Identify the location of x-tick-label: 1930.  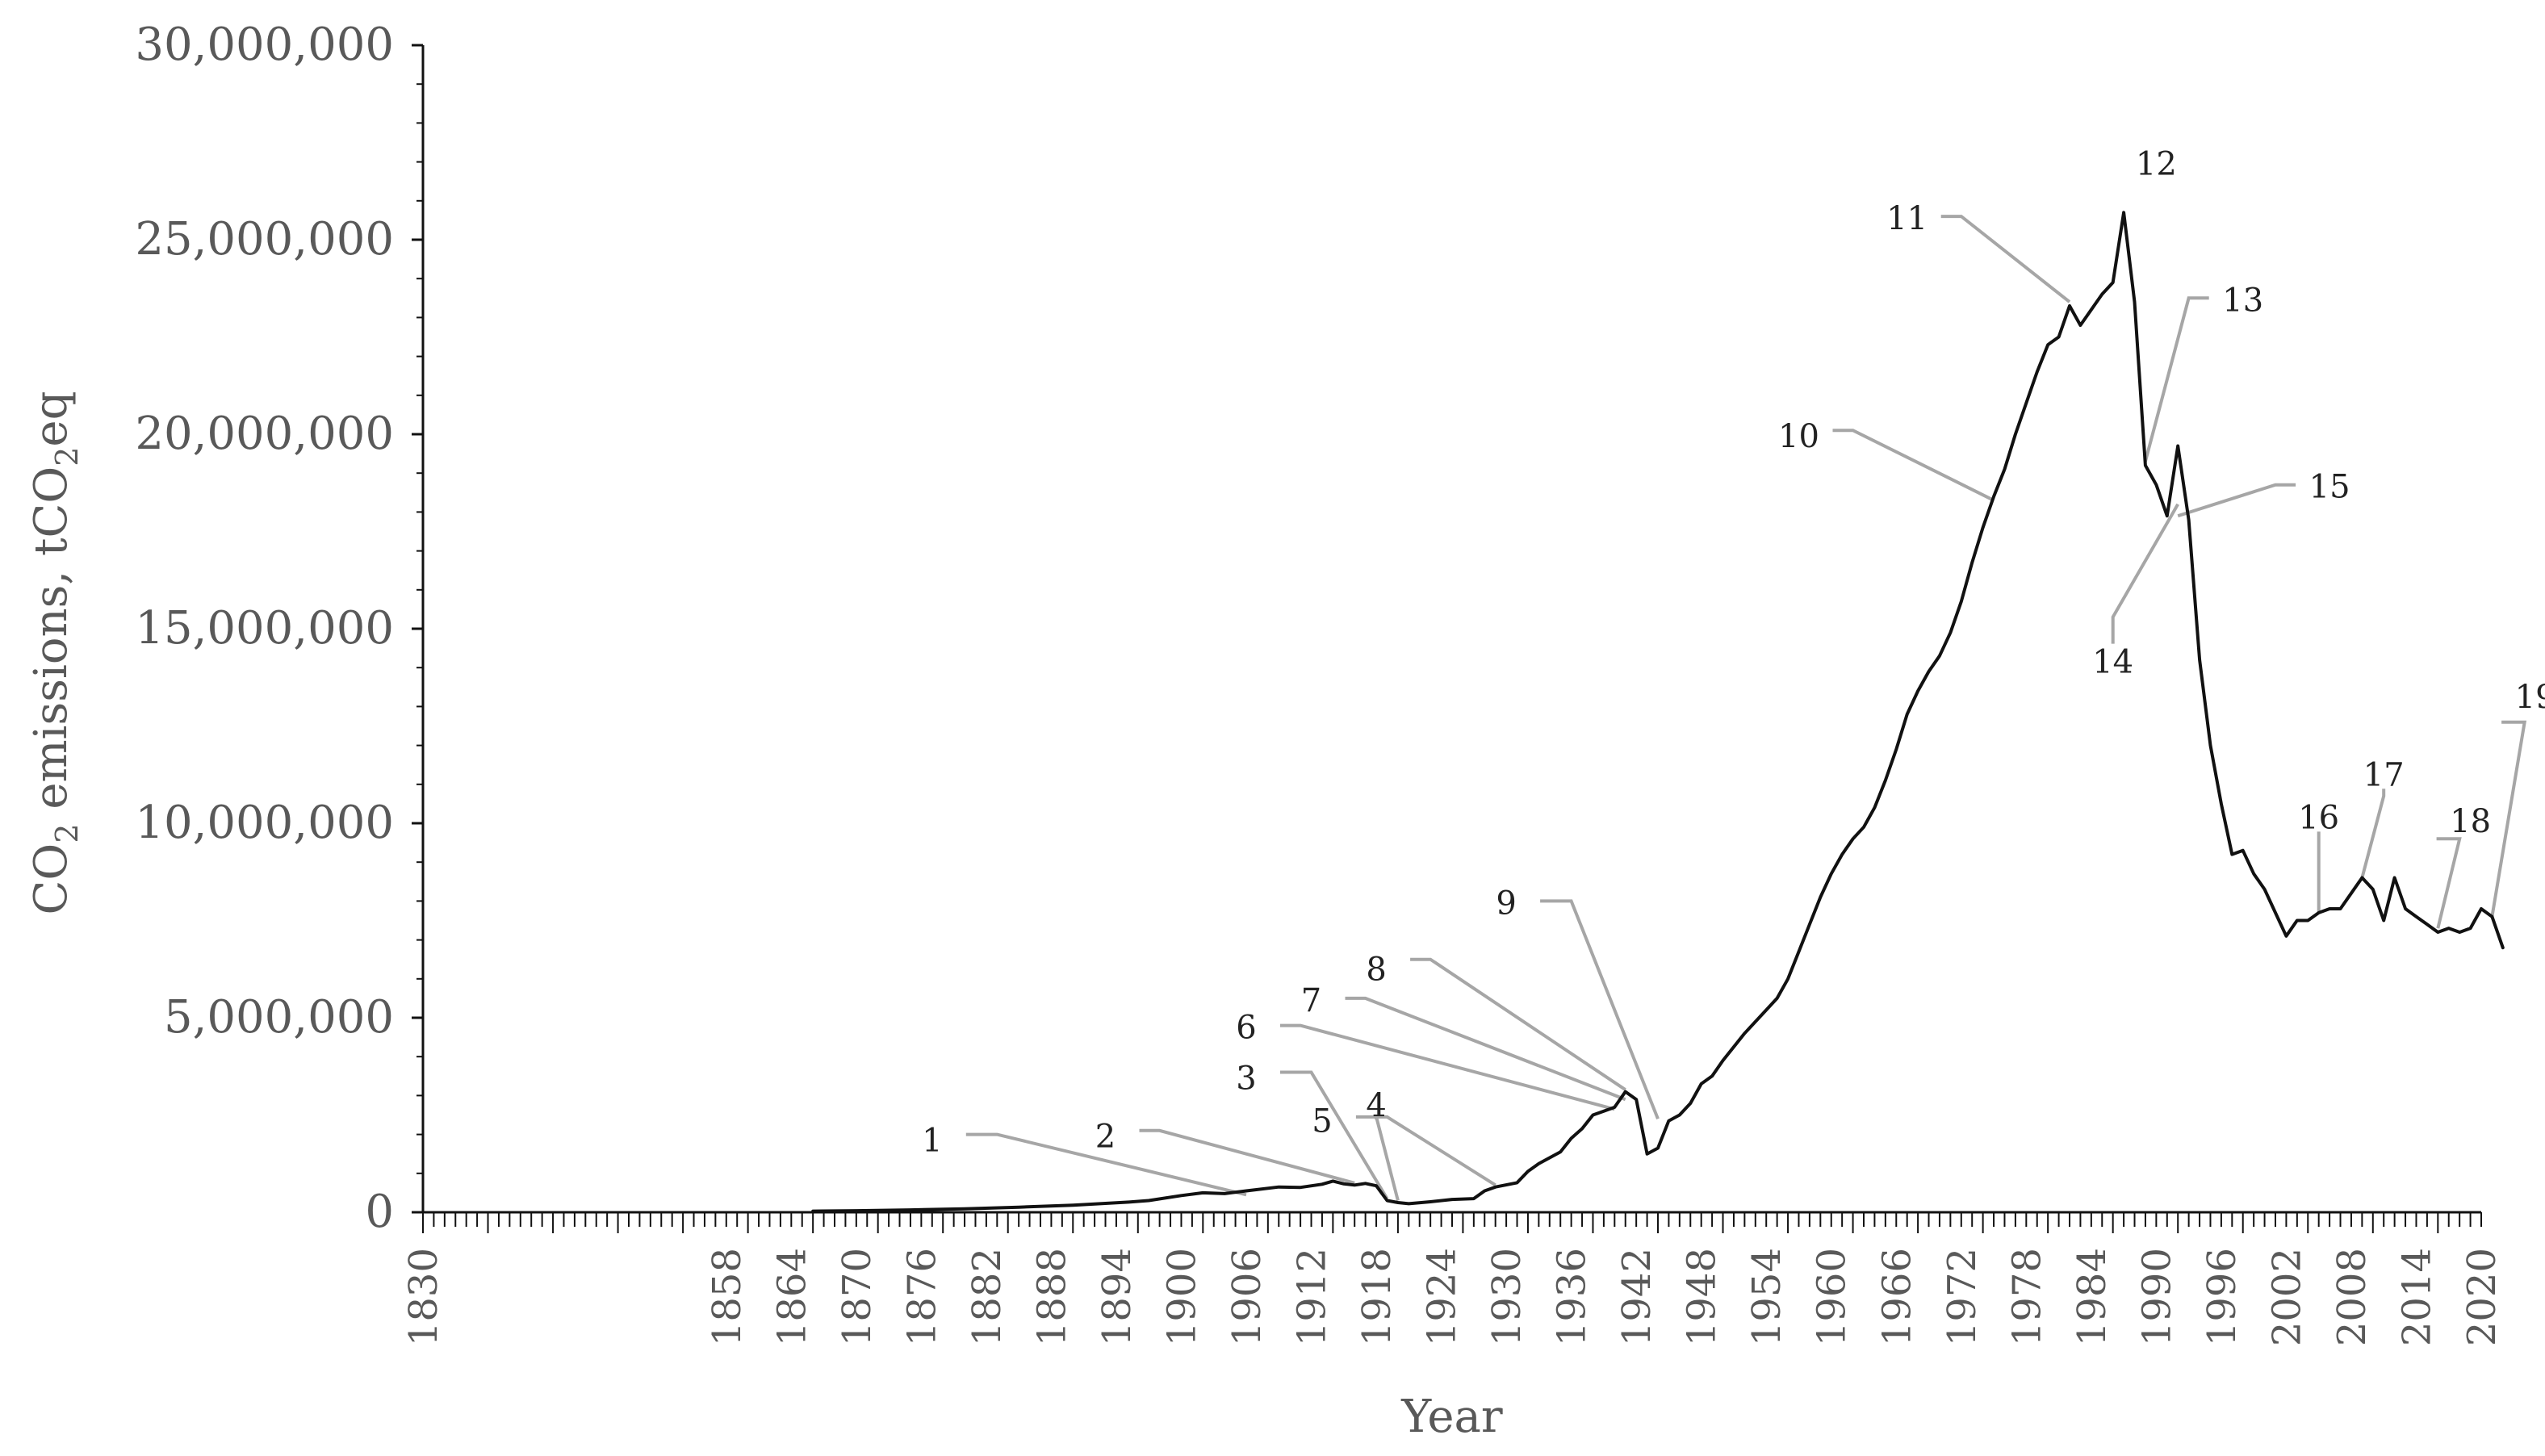
(1507, 1297).